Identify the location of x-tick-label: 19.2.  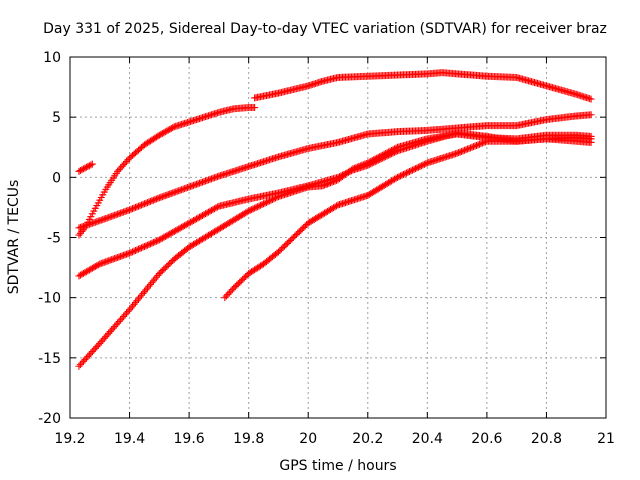
(69, 439).